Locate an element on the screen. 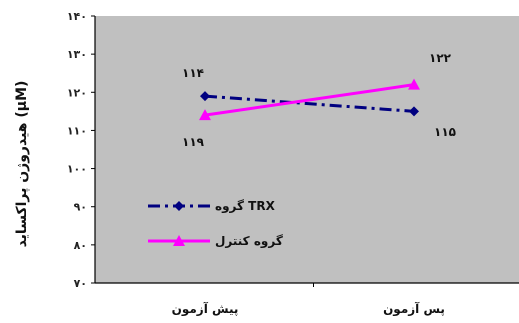 This screenshot has width=519, height=323. x-categories: پیش آزمون پس آزمون is located at coordinates (308, 300).